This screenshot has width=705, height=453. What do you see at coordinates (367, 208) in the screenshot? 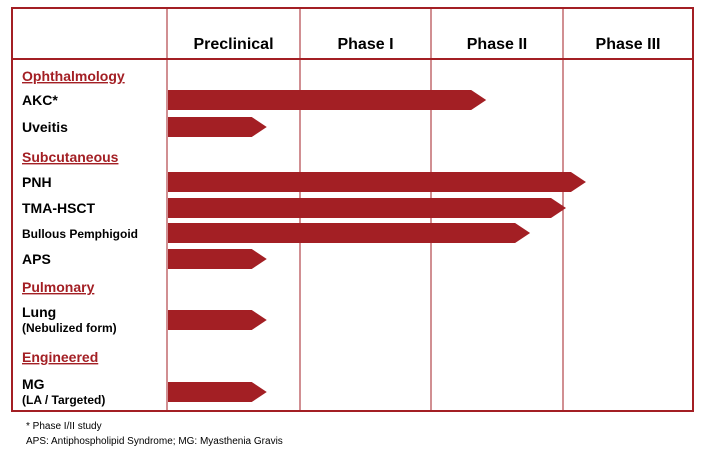
I see `progress-arrow-tma-hsct` at bounding box center [367, 208].